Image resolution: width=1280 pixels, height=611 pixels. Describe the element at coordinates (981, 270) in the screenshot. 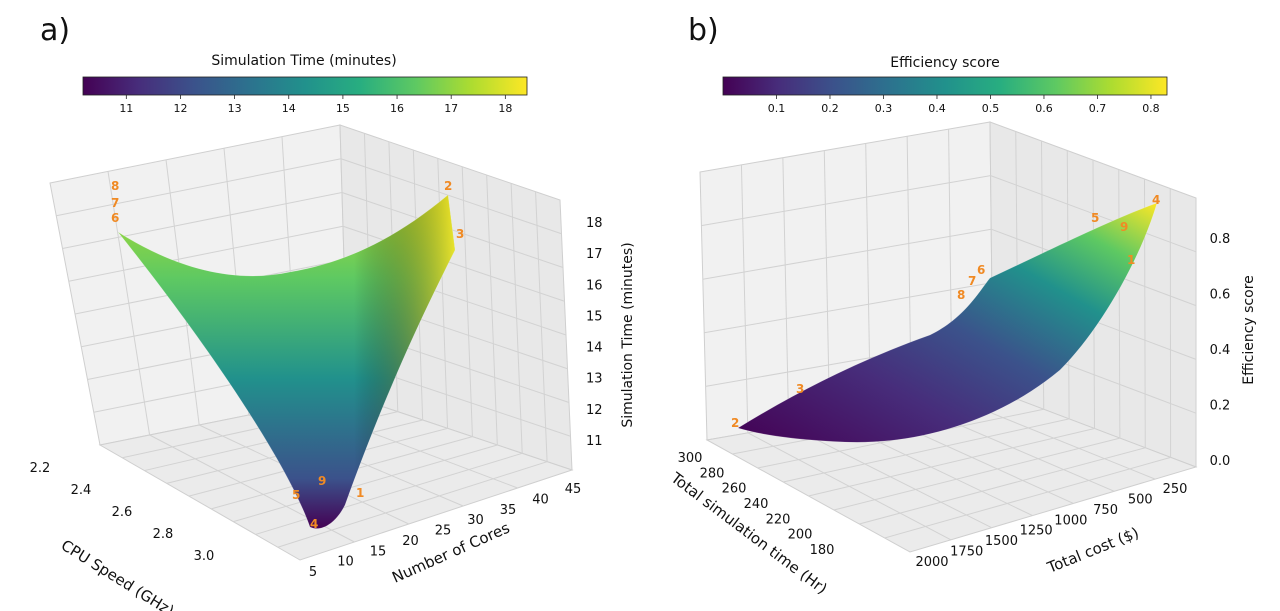

I see `point-label-b-6: 6` at that location.